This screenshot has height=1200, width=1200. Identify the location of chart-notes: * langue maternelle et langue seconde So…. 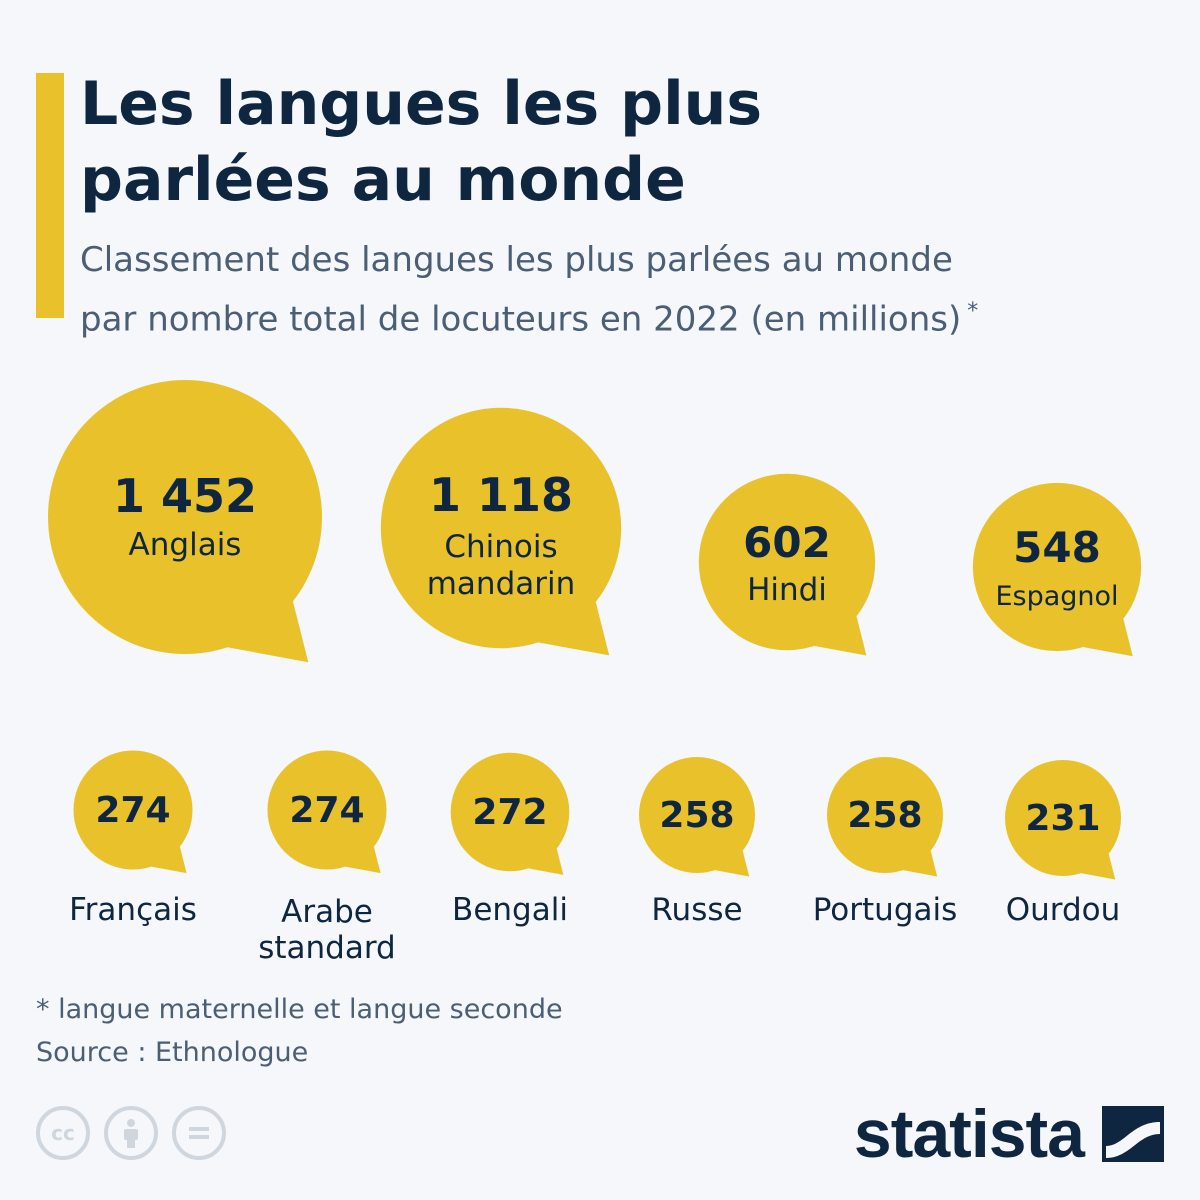
(299, 1031).